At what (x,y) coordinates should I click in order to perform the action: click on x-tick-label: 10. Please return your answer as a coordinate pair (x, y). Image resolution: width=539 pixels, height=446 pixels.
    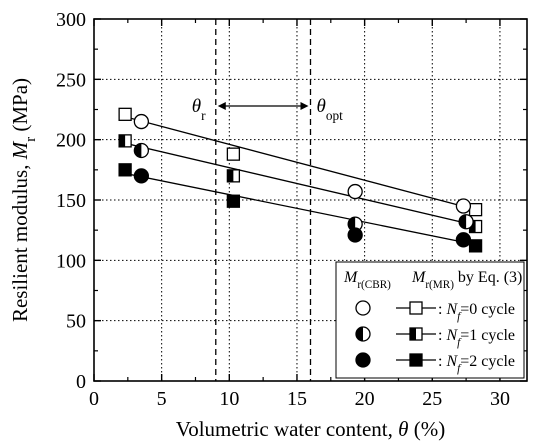
    Looking at the image, I should click on (229, 399).